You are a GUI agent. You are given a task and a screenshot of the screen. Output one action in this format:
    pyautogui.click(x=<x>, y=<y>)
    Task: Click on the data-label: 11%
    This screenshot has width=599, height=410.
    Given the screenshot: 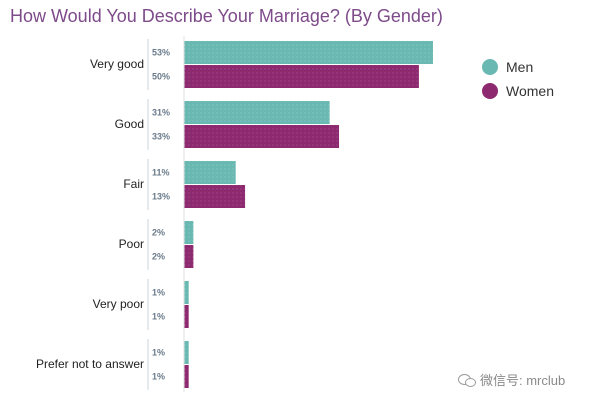 What is the action you would take?
    pyautogui.click(x=161, y=173)
    